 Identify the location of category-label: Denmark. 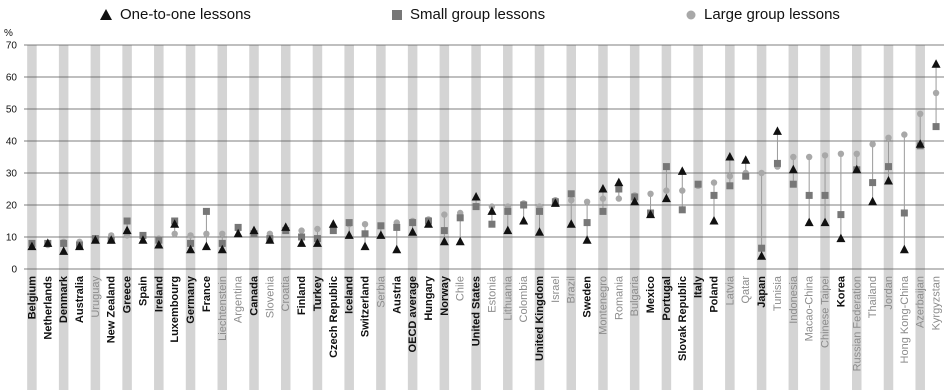
(64, 299).